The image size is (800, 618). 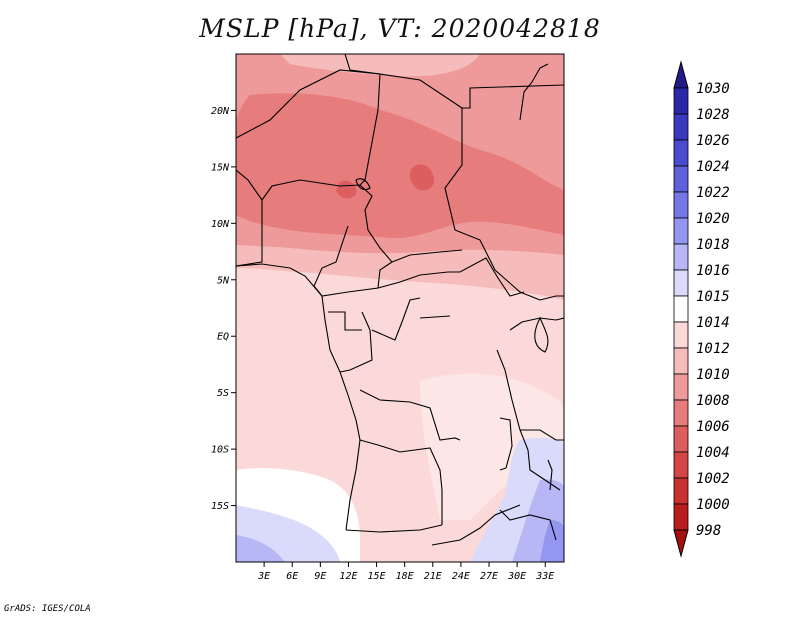 I want to click on lon-tick-label: 15E, so click(x=377, y=576).